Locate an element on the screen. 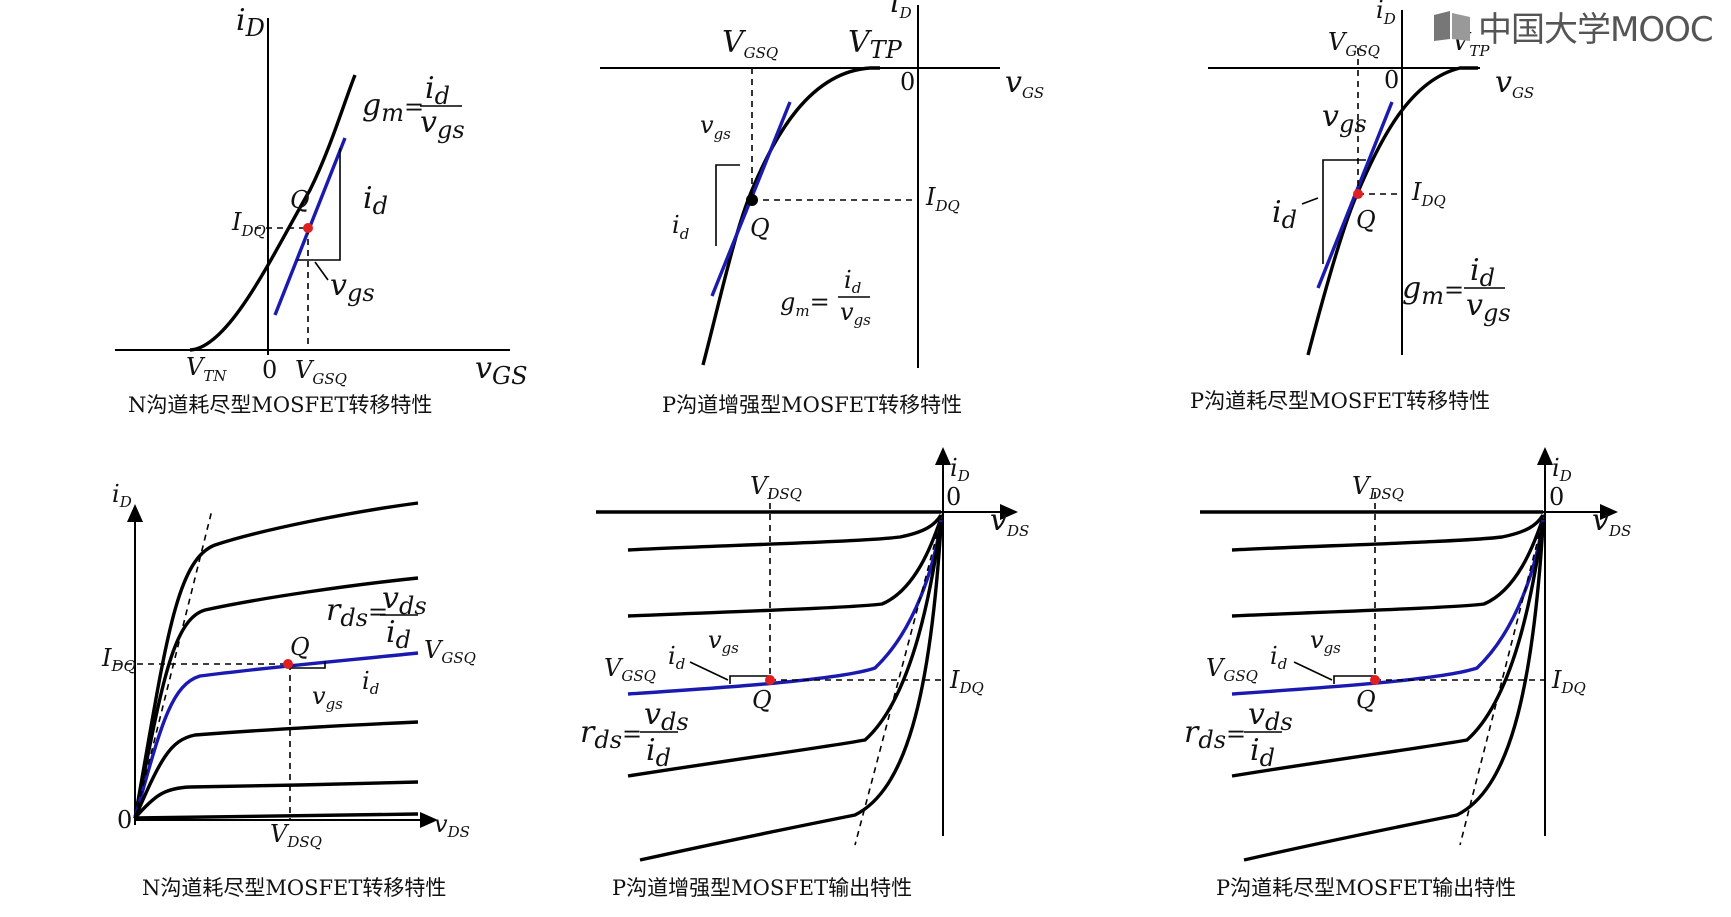 The width and height of the screenshot is (1731, 917). p4-rds-label: rds= is located at coordinates (357, 612).